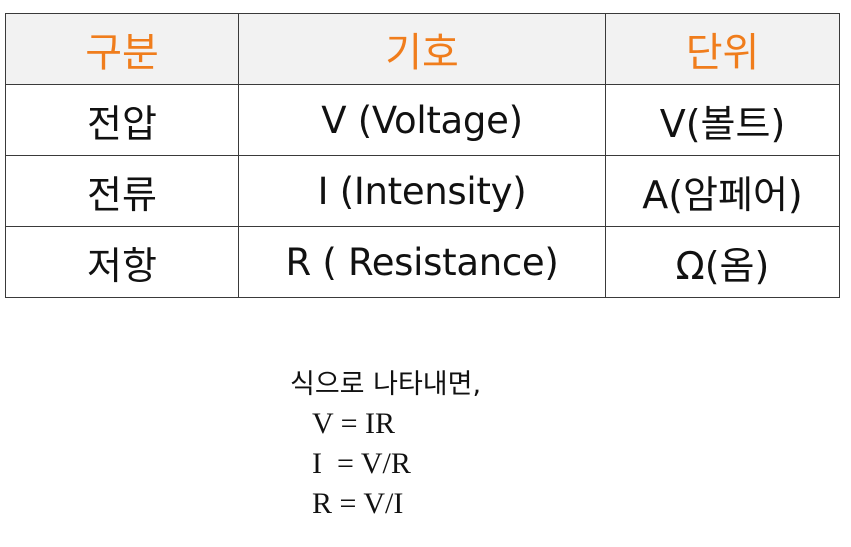  I want to click on formula-line: R = V/I, so click(358, 503).